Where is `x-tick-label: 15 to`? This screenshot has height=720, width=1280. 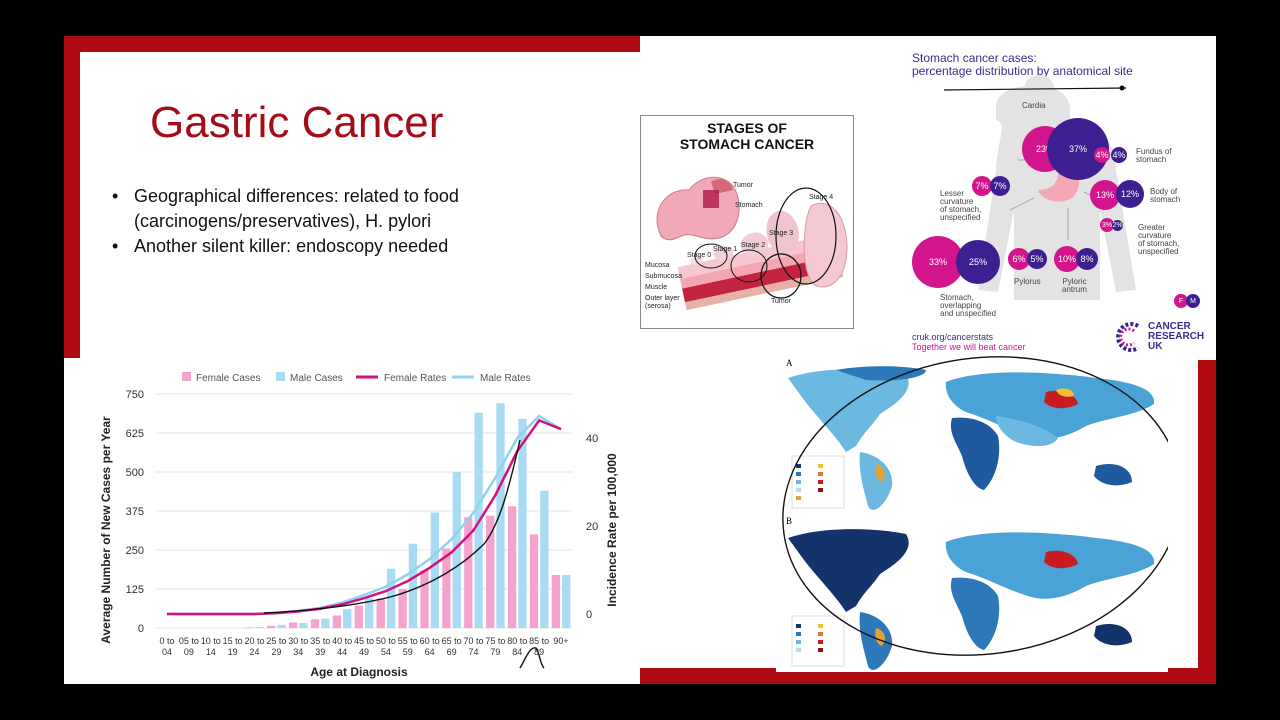 x-tick-label: 15 to is located at coordinates (233, 641).